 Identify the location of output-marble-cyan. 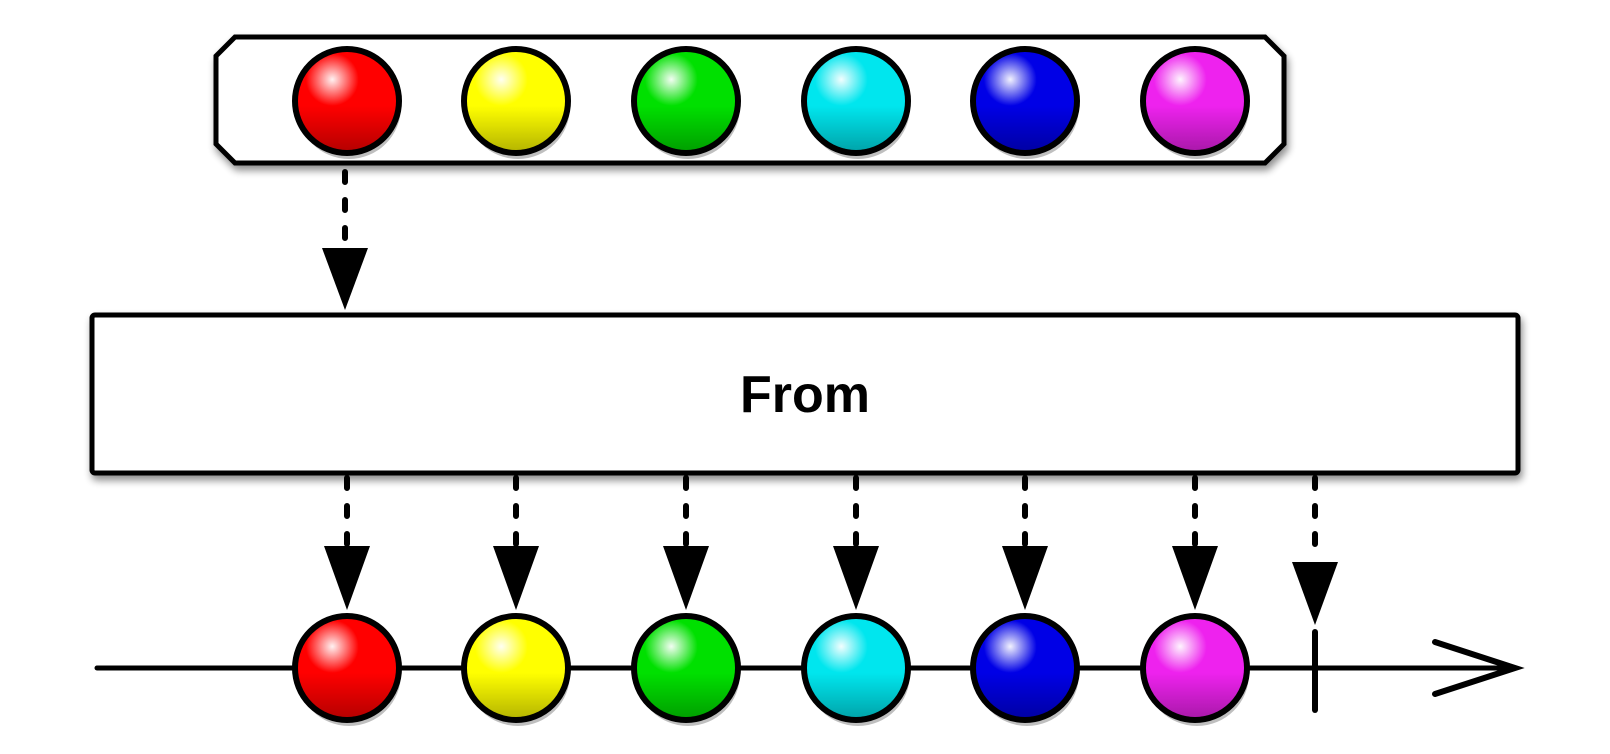
(856, 669).